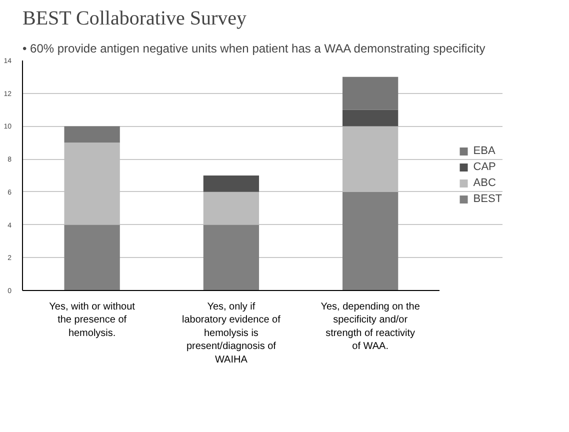 This screenshot has width=569, height=432. Describe the element at coordinates (254, 49) in the screenshot. I see `chart-subtitle: • 60% provide antigen negative units when patient has a WAA demonstrating specificity` at that location.